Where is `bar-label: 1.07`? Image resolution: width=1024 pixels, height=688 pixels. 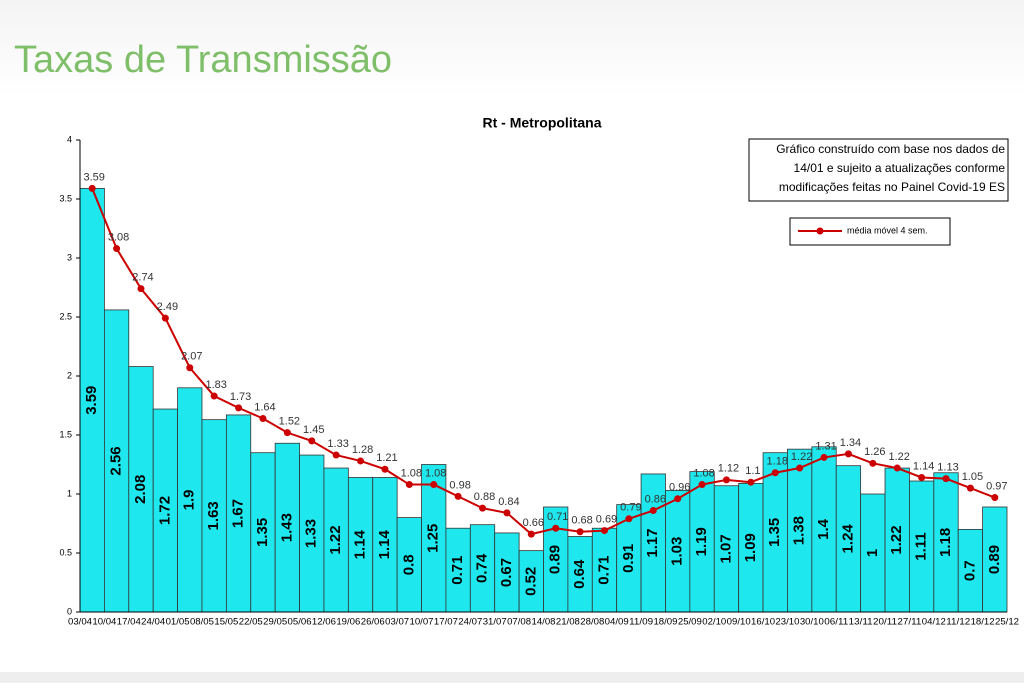
bar-label: 1.07 is located at coordinates (725, 548).